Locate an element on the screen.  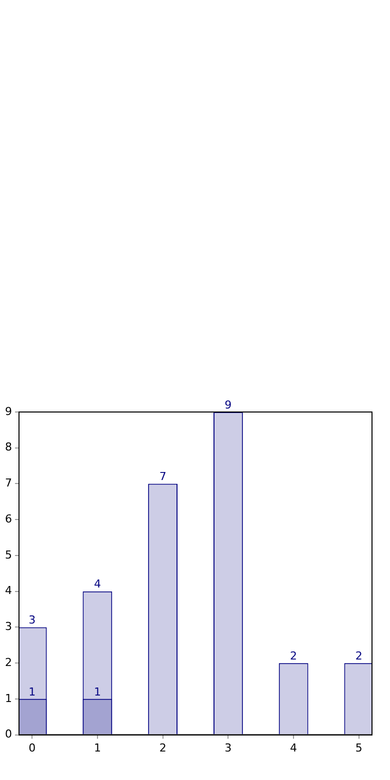
y-tick-label: 4 is located at coordinates (8, 591).